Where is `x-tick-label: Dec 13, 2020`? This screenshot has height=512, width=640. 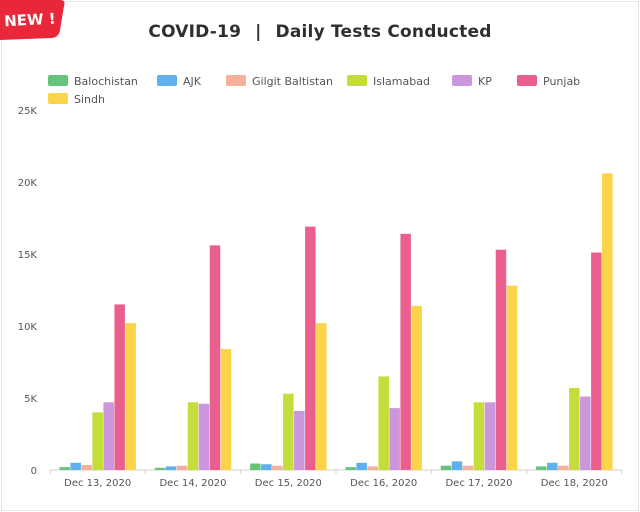
x-tick-label: Dec 13, 2020 is located at coordinates (97, 483).